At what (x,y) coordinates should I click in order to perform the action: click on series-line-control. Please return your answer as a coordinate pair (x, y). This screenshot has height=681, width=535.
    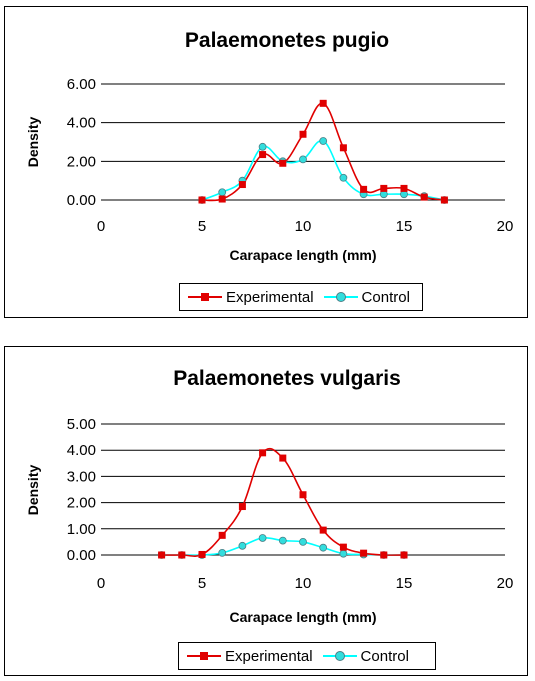
    Looking at the image, I should click on (323, 170).